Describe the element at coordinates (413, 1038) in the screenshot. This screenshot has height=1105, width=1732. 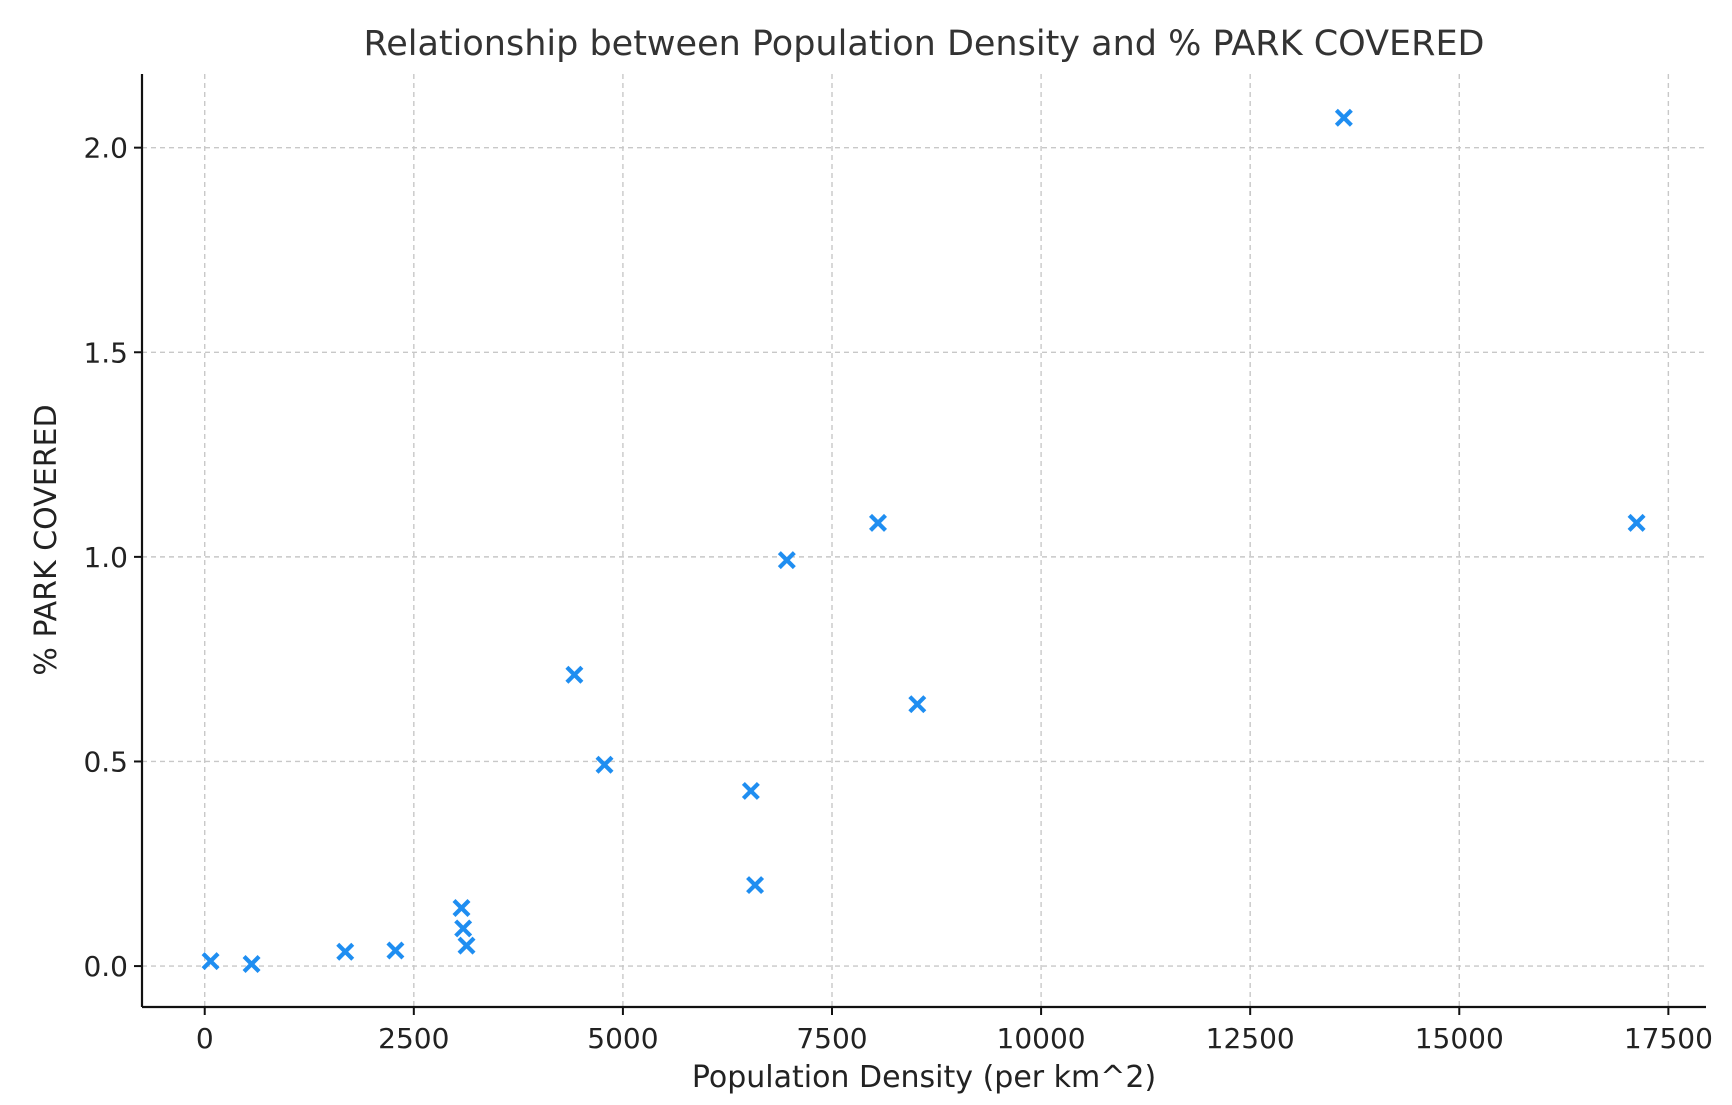
I see `x-tick-label: 2500` at that location.